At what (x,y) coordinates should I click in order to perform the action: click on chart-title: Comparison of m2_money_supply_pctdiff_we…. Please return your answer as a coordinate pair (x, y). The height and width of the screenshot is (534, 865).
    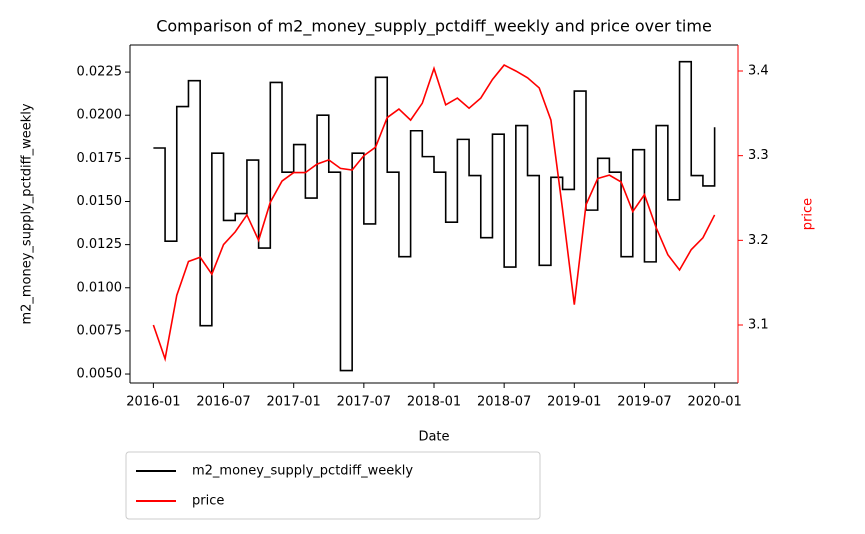
    Looking at the image, I should click on (434, 27).